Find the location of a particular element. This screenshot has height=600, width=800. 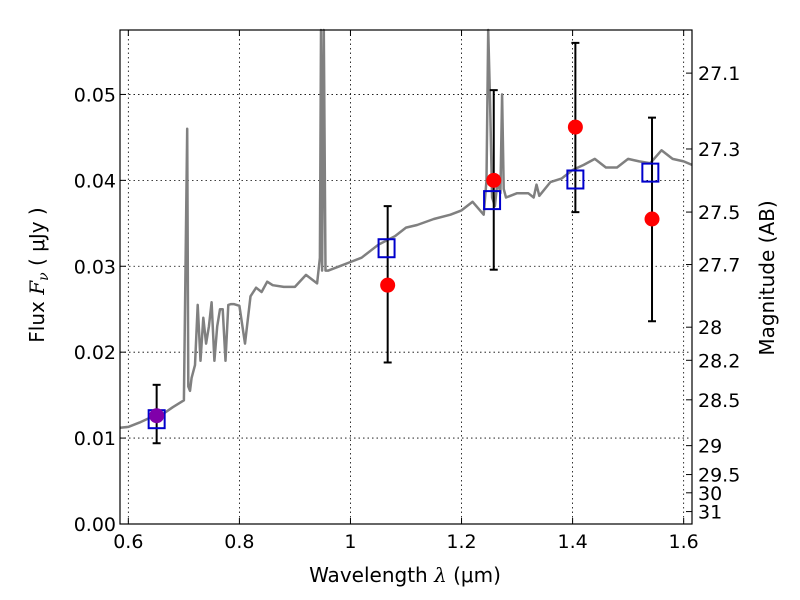

y2-tick-label: 27.7 is located at coordinates (719, 266).